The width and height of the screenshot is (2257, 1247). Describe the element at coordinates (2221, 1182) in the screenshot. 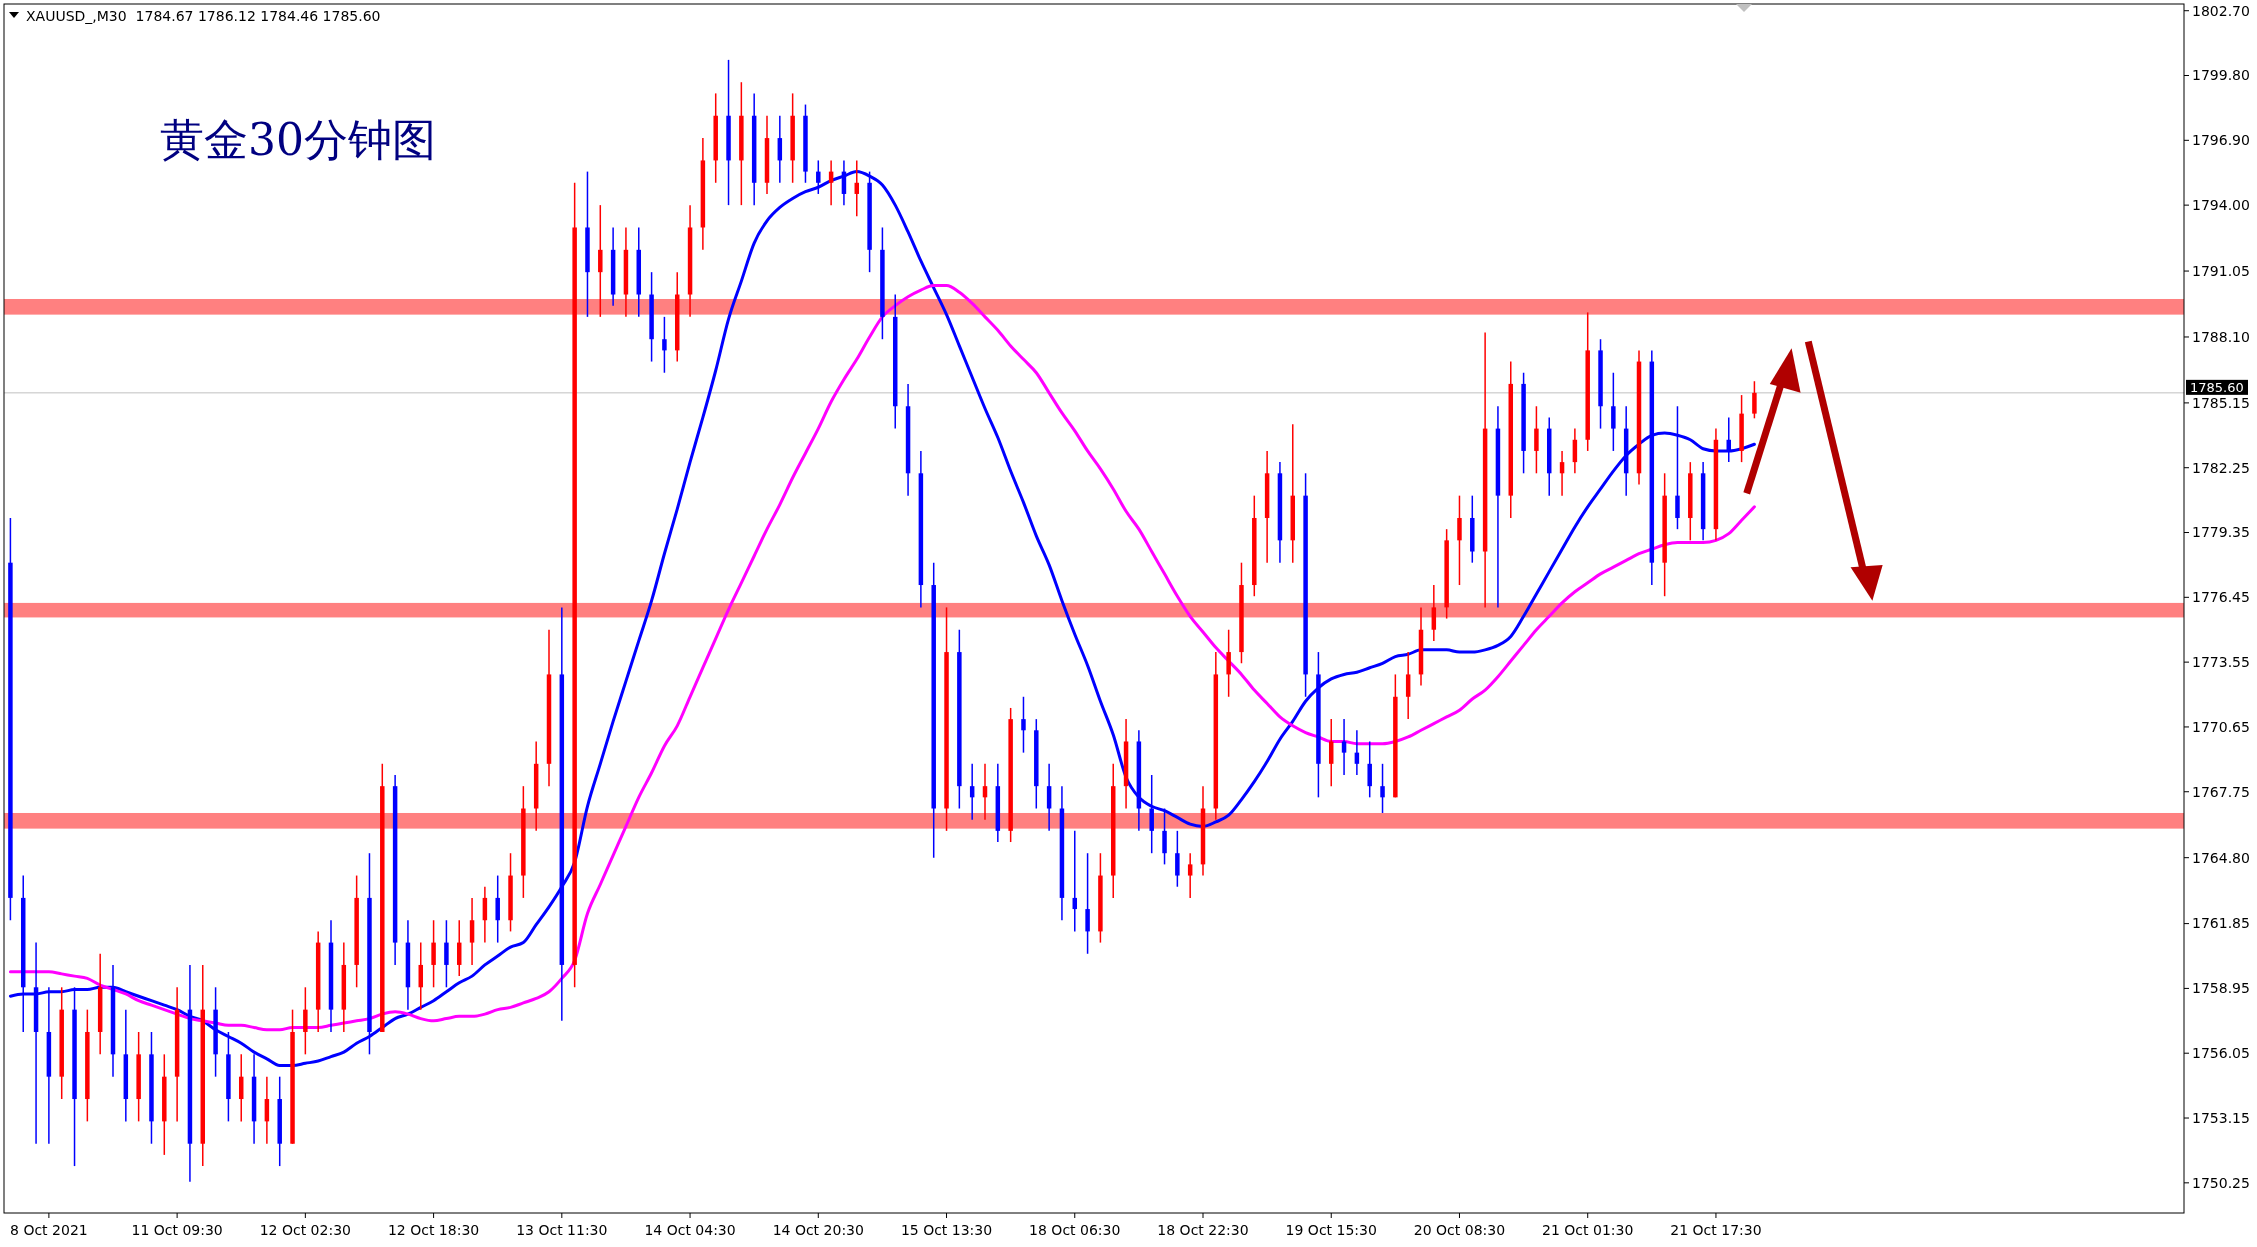

I see `y-tick-label: 1750.25` at that location.